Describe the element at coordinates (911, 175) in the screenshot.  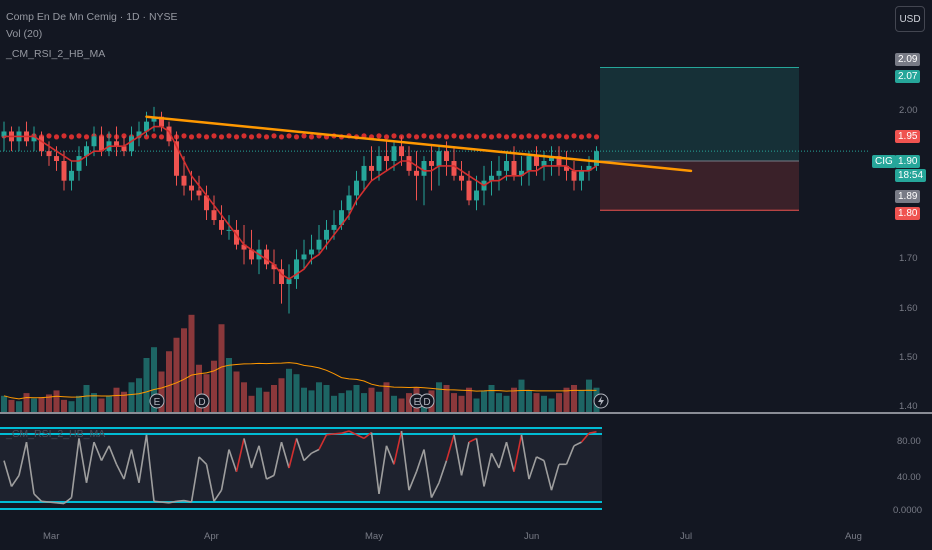
I see `countdown-tag: 18:54` at that location.